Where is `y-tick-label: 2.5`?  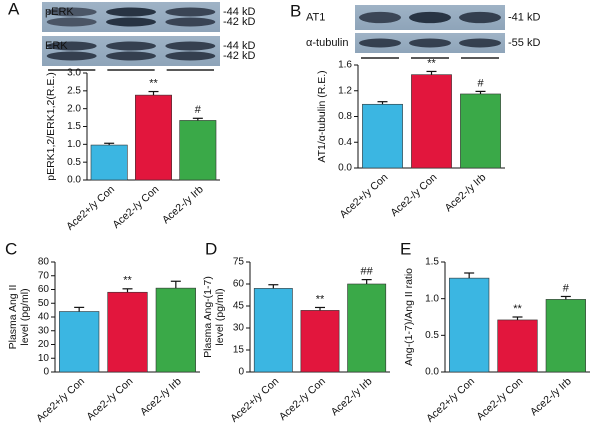
y-tick-label: 2.5 is located at coordinates (74, 90).